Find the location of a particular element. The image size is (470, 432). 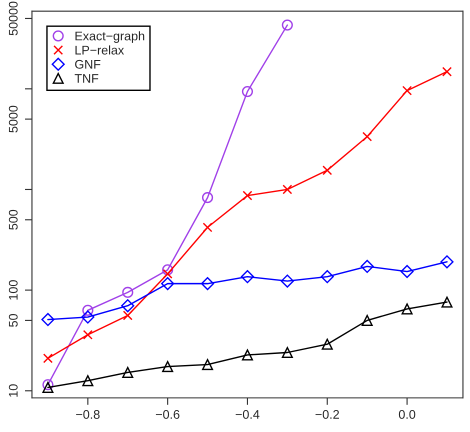

x-tick-label: −0.4 is located at coordinates (248, 414).